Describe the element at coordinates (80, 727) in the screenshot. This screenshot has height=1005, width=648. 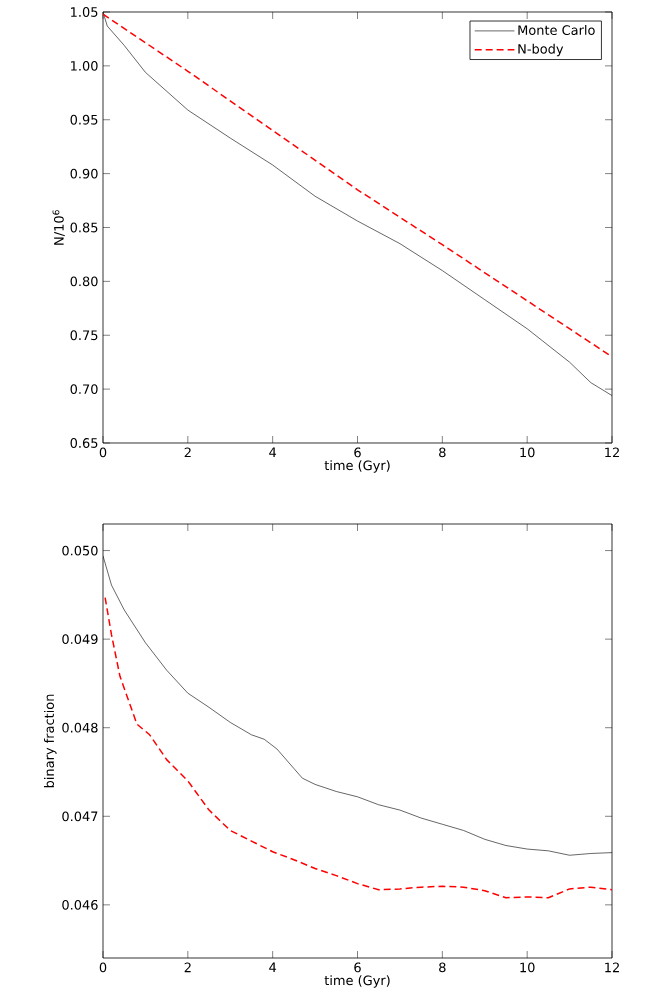
I see `y-tick-label: 0.048` at that location.